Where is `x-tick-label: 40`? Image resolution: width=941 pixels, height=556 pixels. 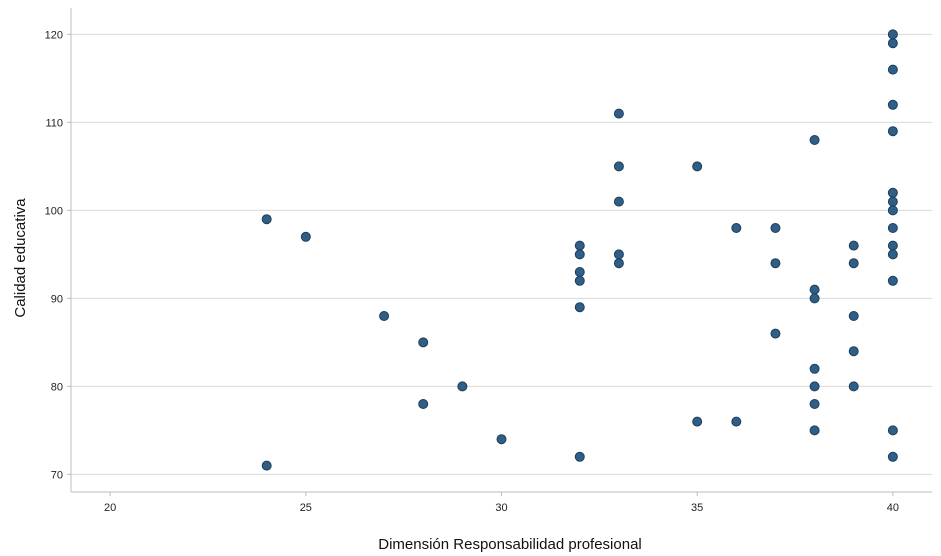
x-tick-label: 40 is located at coordinates (893, 508).